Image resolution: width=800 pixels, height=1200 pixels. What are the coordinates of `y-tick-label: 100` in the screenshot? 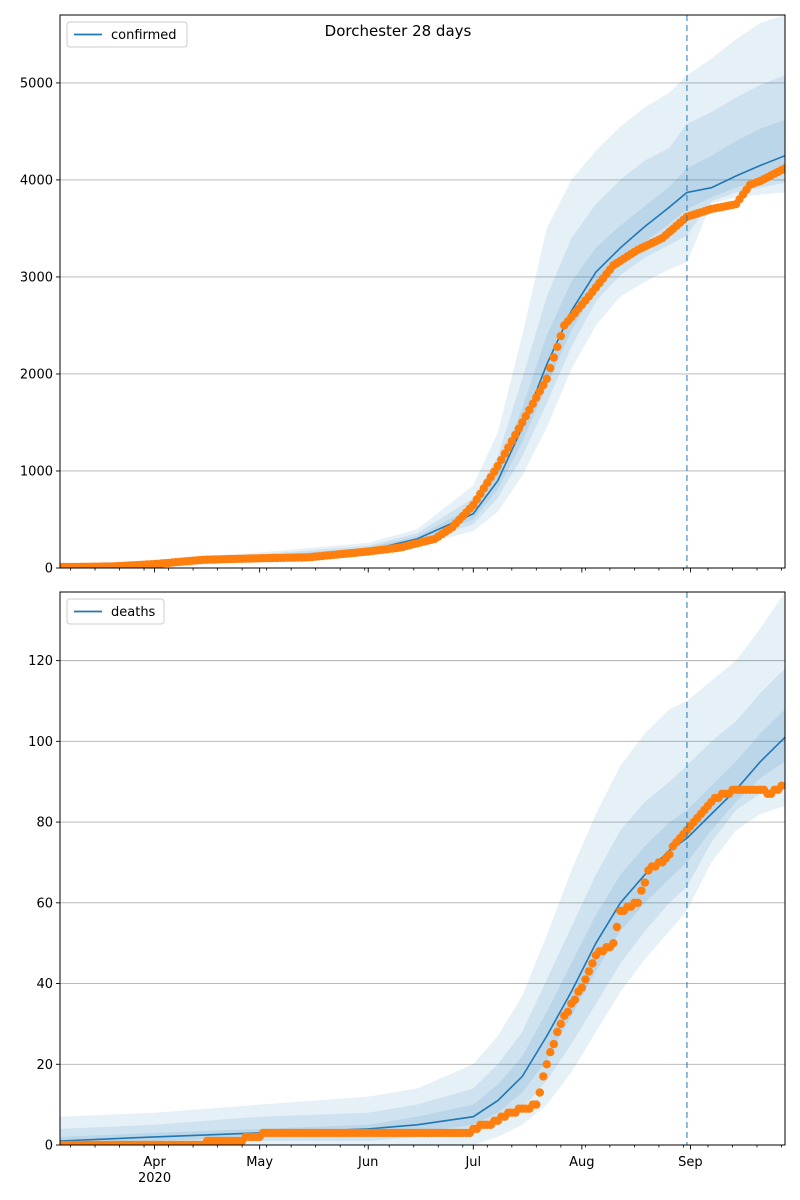 It's located at (40, 742).